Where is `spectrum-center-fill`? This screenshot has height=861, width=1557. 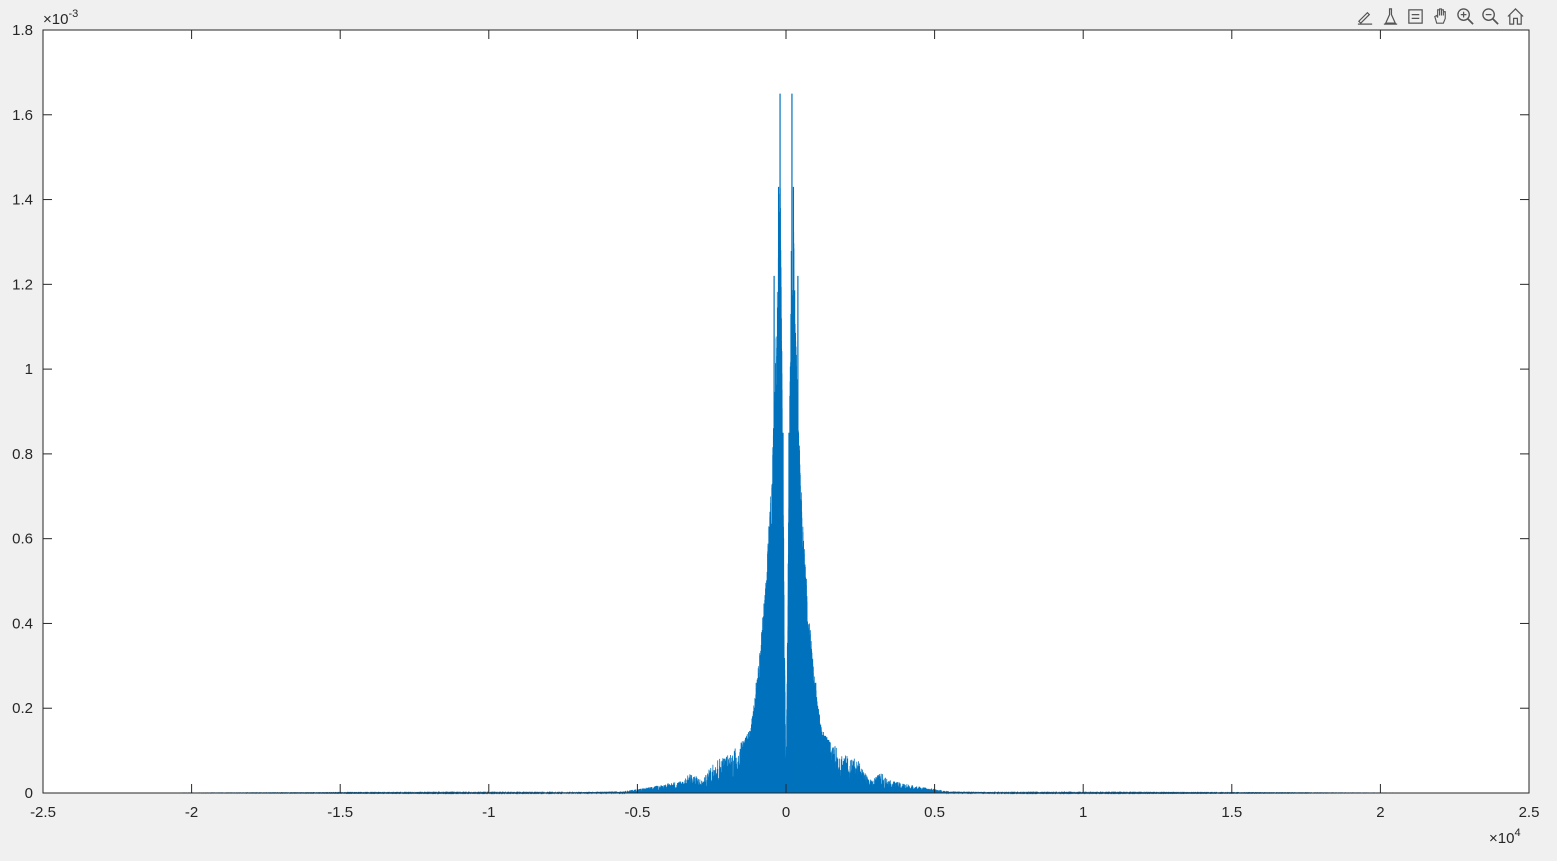
spectrum-center-fill is located at coordinates (786, 490).